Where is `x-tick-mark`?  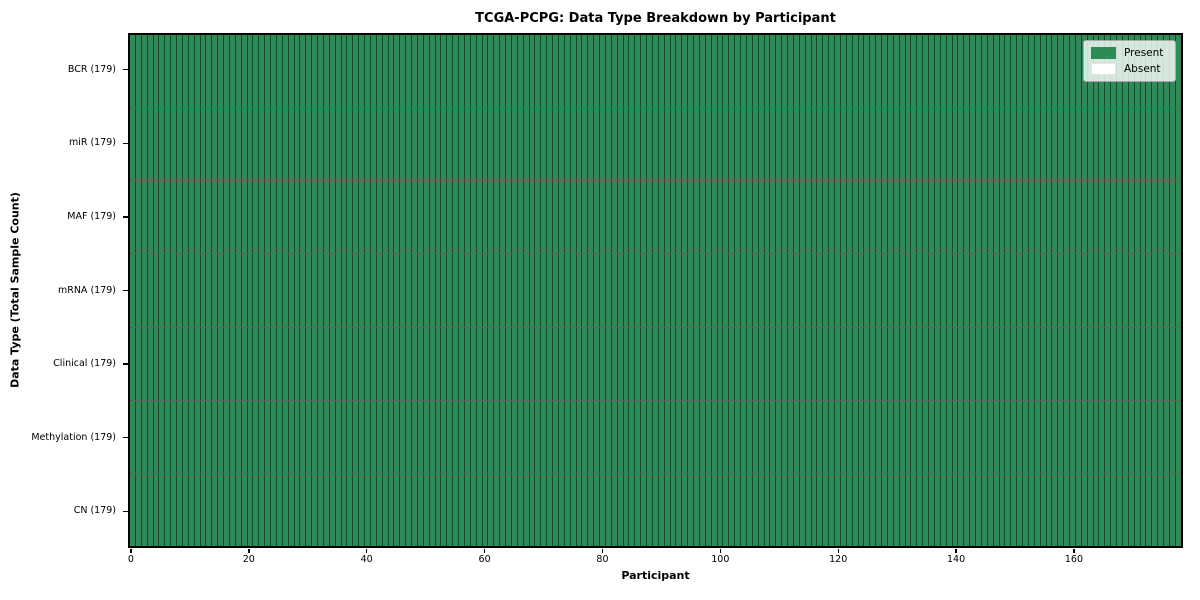
x-tick-mark is located at coordinates (249, 551).